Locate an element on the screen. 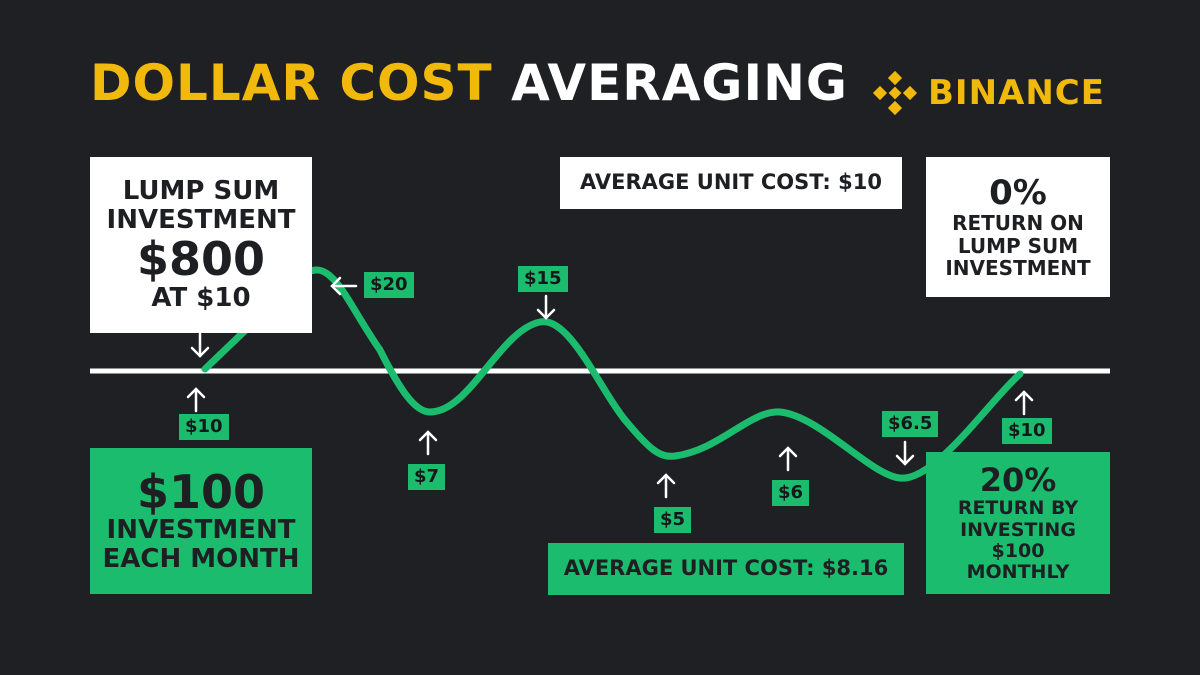  avg-unit-cost-dca: AVERAGE UNIT COST: $8.16 is located at coordinates (726, 569).